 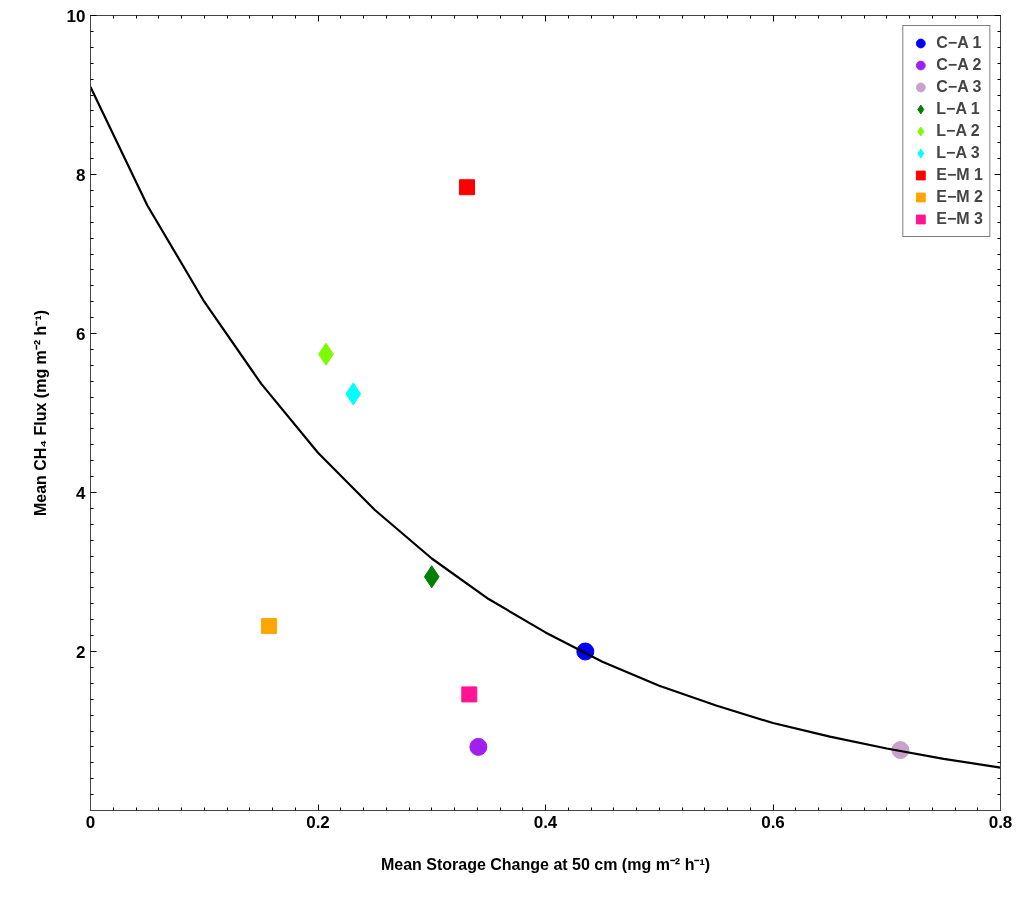 What do you see at coordinates (958, 109) in the screenshot?
I see `legend-label: L−A 1` at bounding box center [958, 109].